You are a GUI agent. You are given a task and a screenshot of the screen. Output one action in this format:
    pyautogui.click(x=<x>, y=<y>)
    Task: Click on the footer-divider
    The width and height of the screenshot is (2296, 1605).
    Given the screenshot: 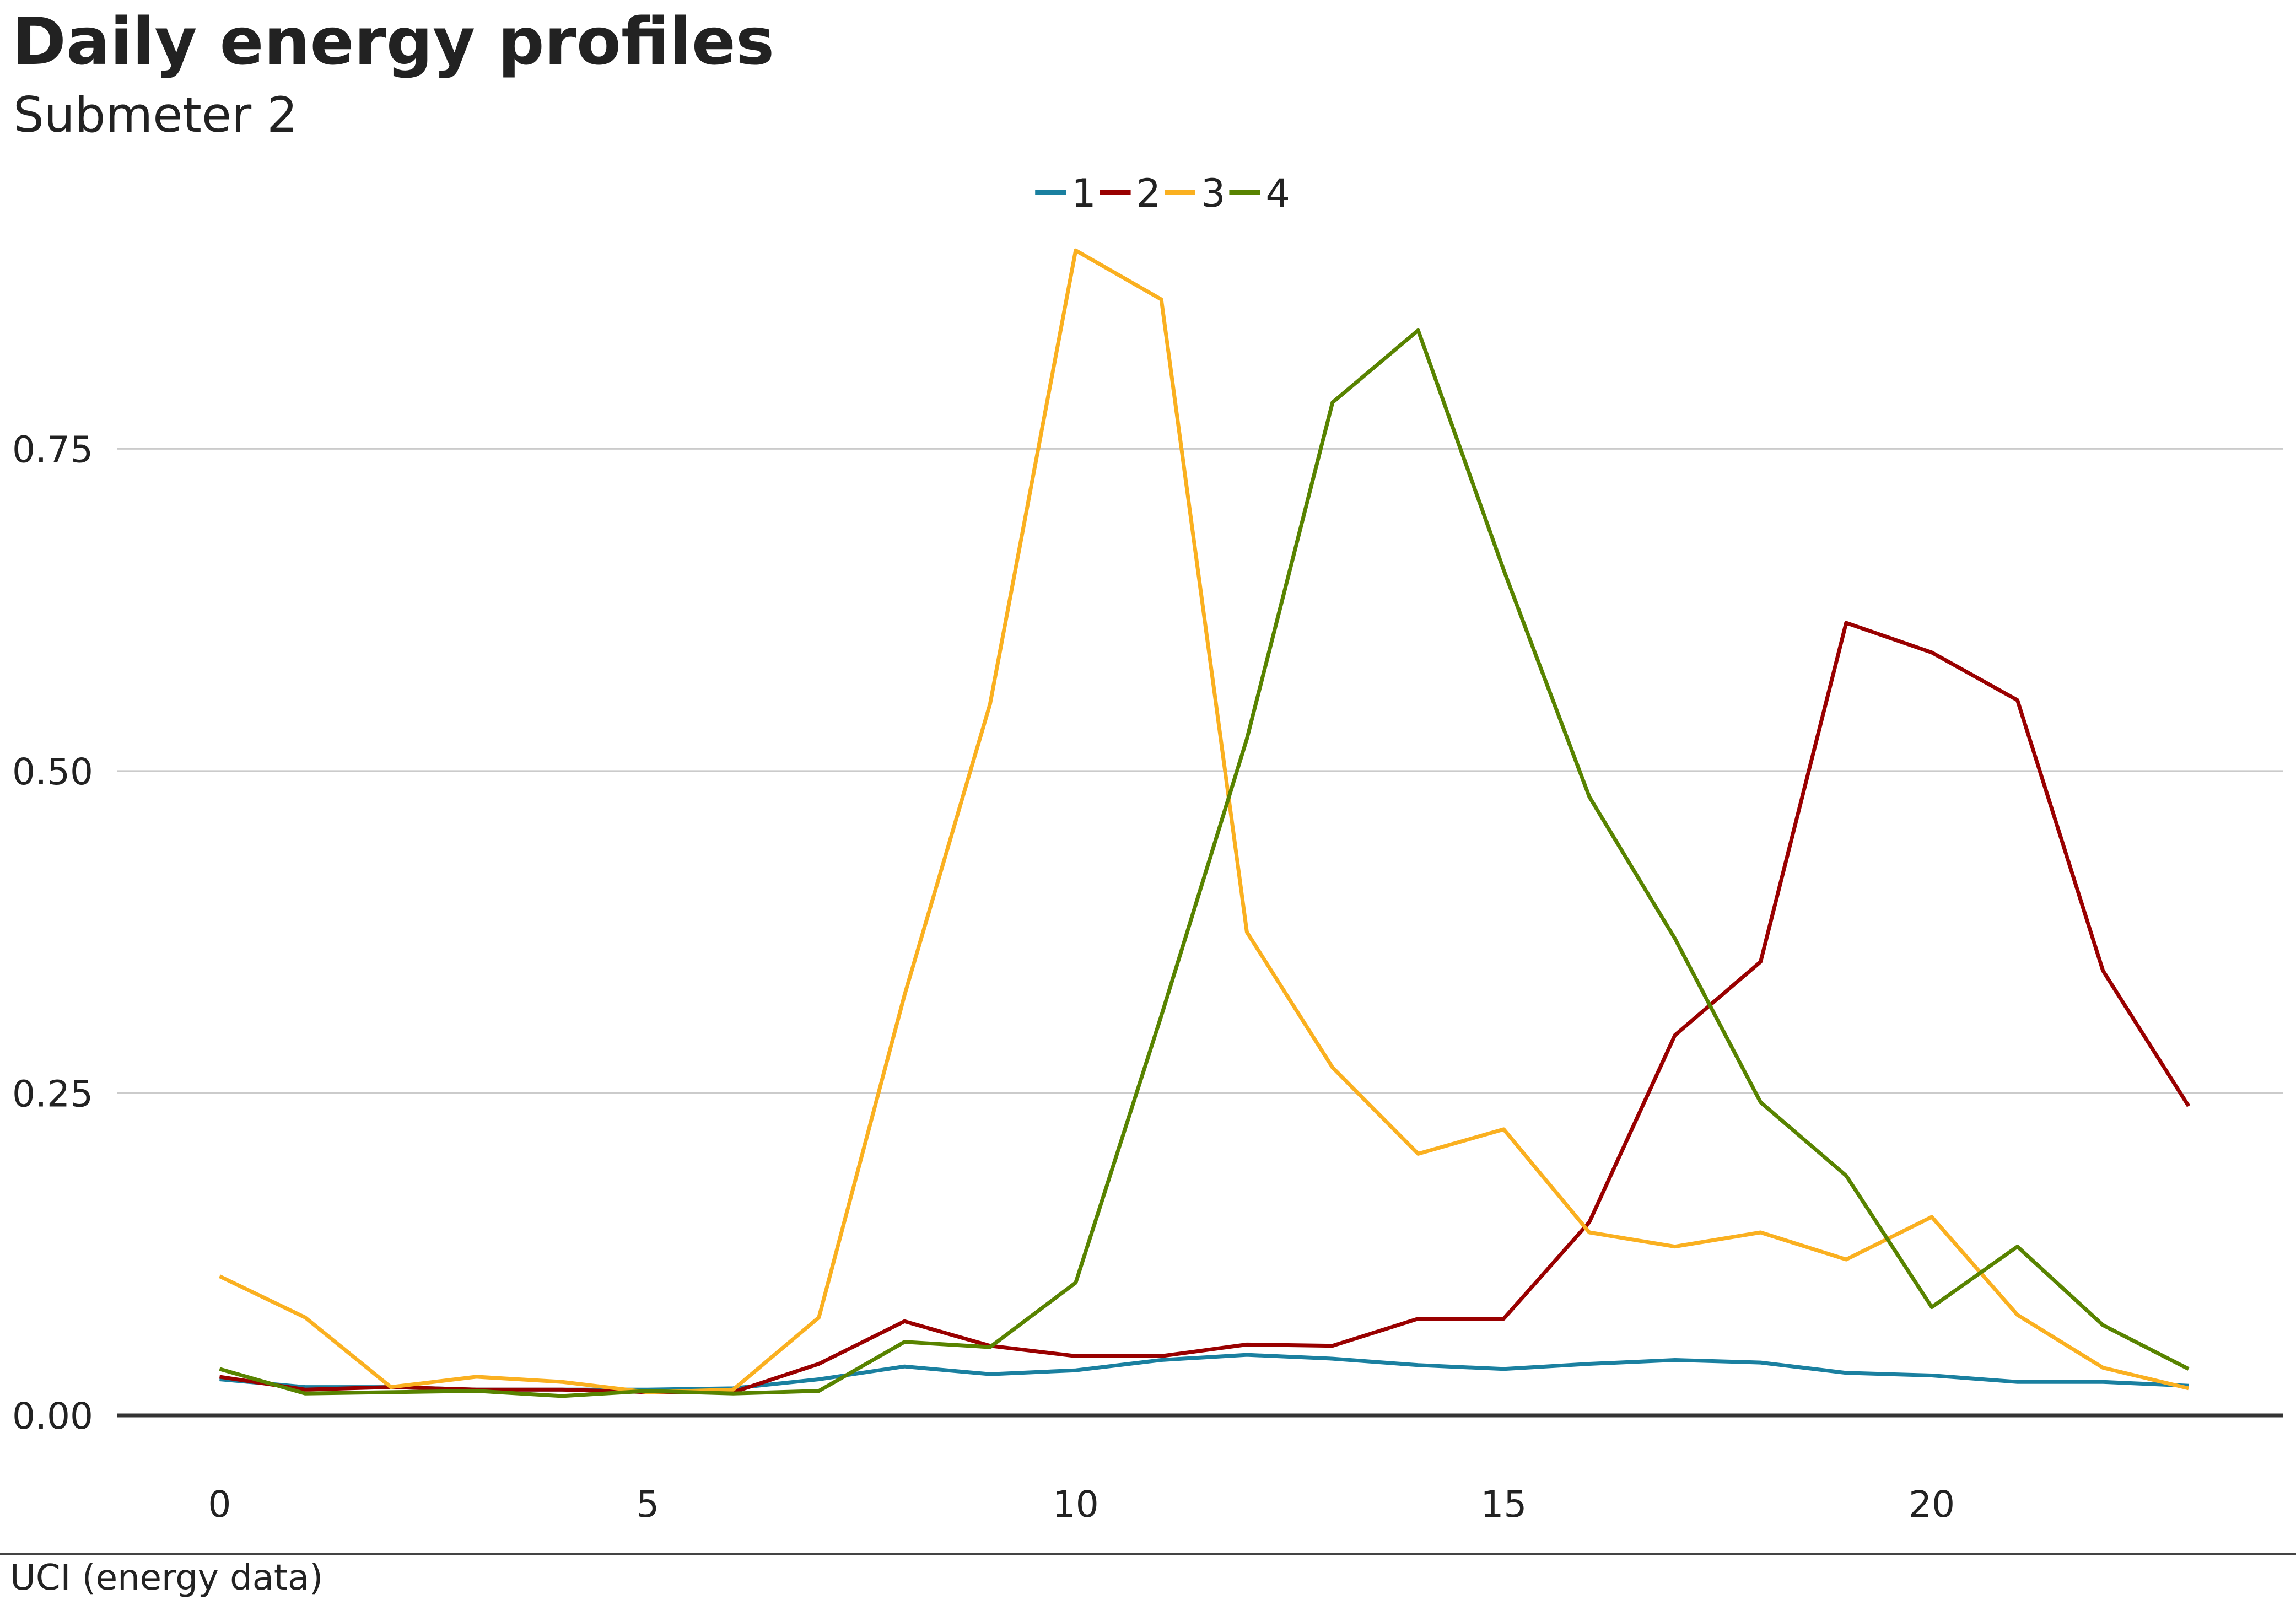 What is the action you would take?
    pyautogui.click(x=1148, y=1554)
    